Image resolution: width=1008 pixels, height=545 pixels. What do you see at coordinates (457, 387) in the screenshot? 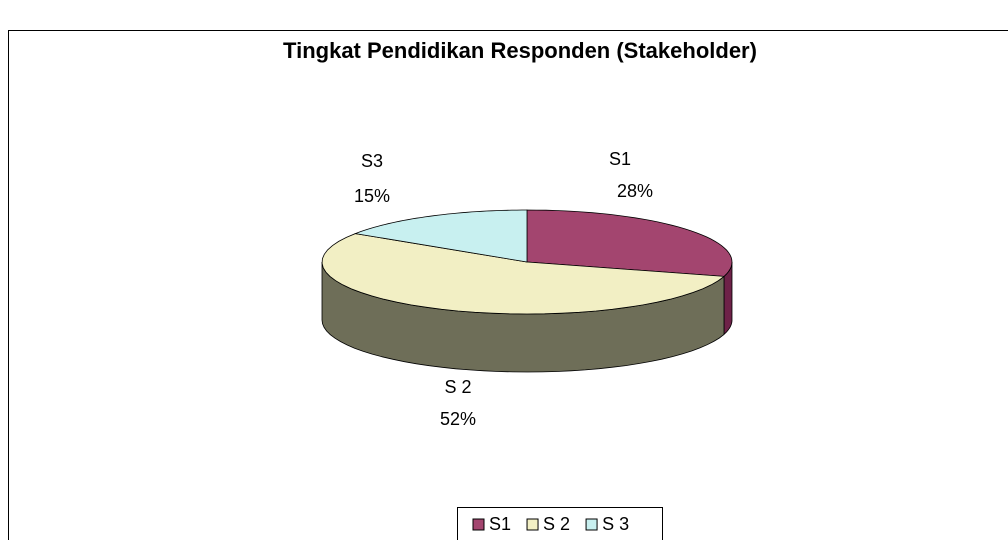
I see `data-label-name: S 2` at bounding box center [457, 387].